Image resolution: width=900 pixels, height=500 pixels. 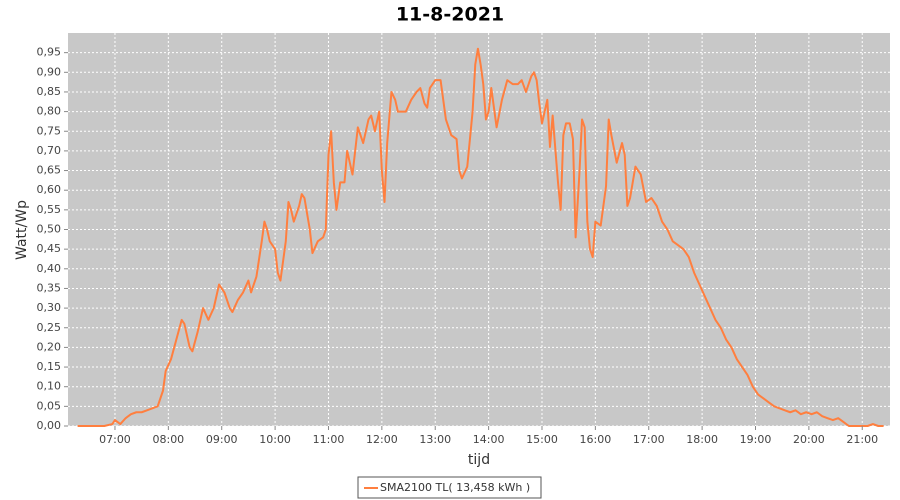 What do you see at coordinates (49, 248) in the screenshot?
I see `y-tick-label: 0,45` at bounding box center [49, 248].